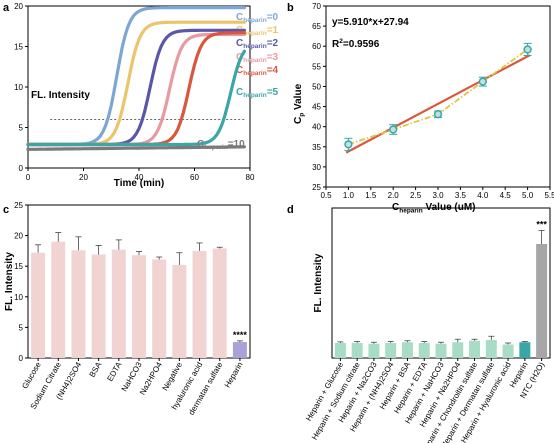 This screenshot has height=443, width=554. I want to click on x-tick-label: 80, so click(250, 177).